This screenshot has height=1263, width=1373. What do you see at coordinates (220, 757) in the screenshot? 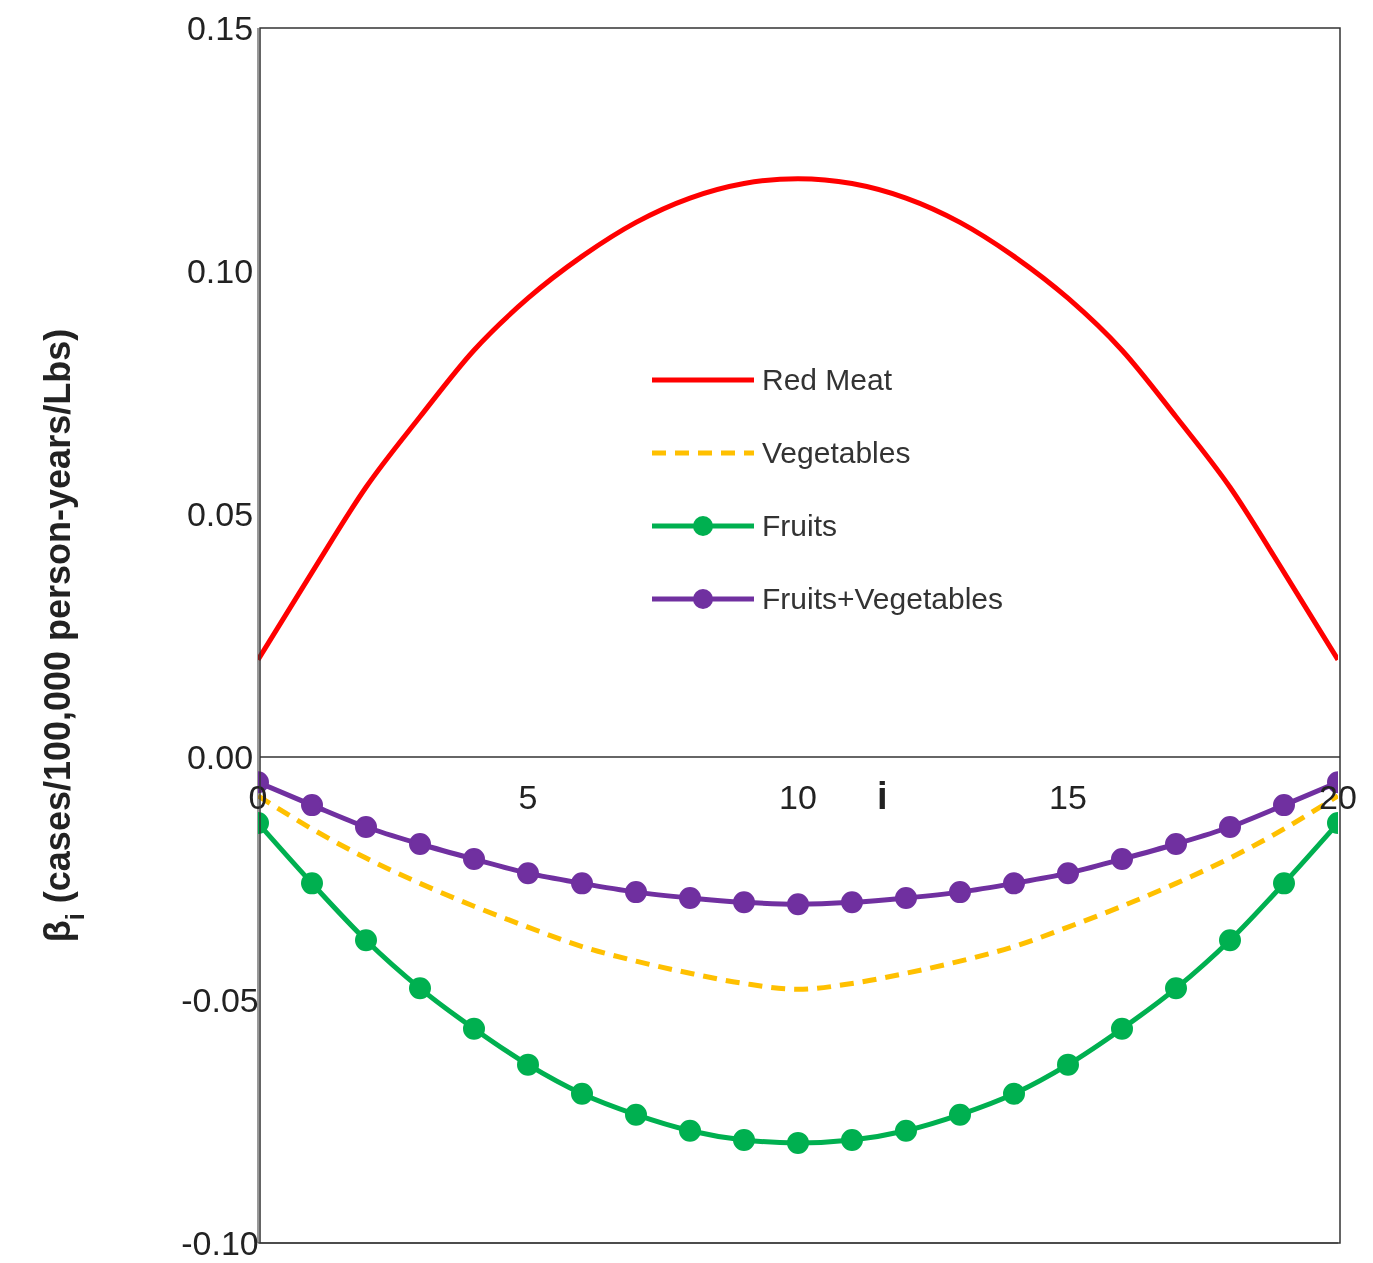
I see `y-tick-label: 0.00` at bounding box center [220, 757].